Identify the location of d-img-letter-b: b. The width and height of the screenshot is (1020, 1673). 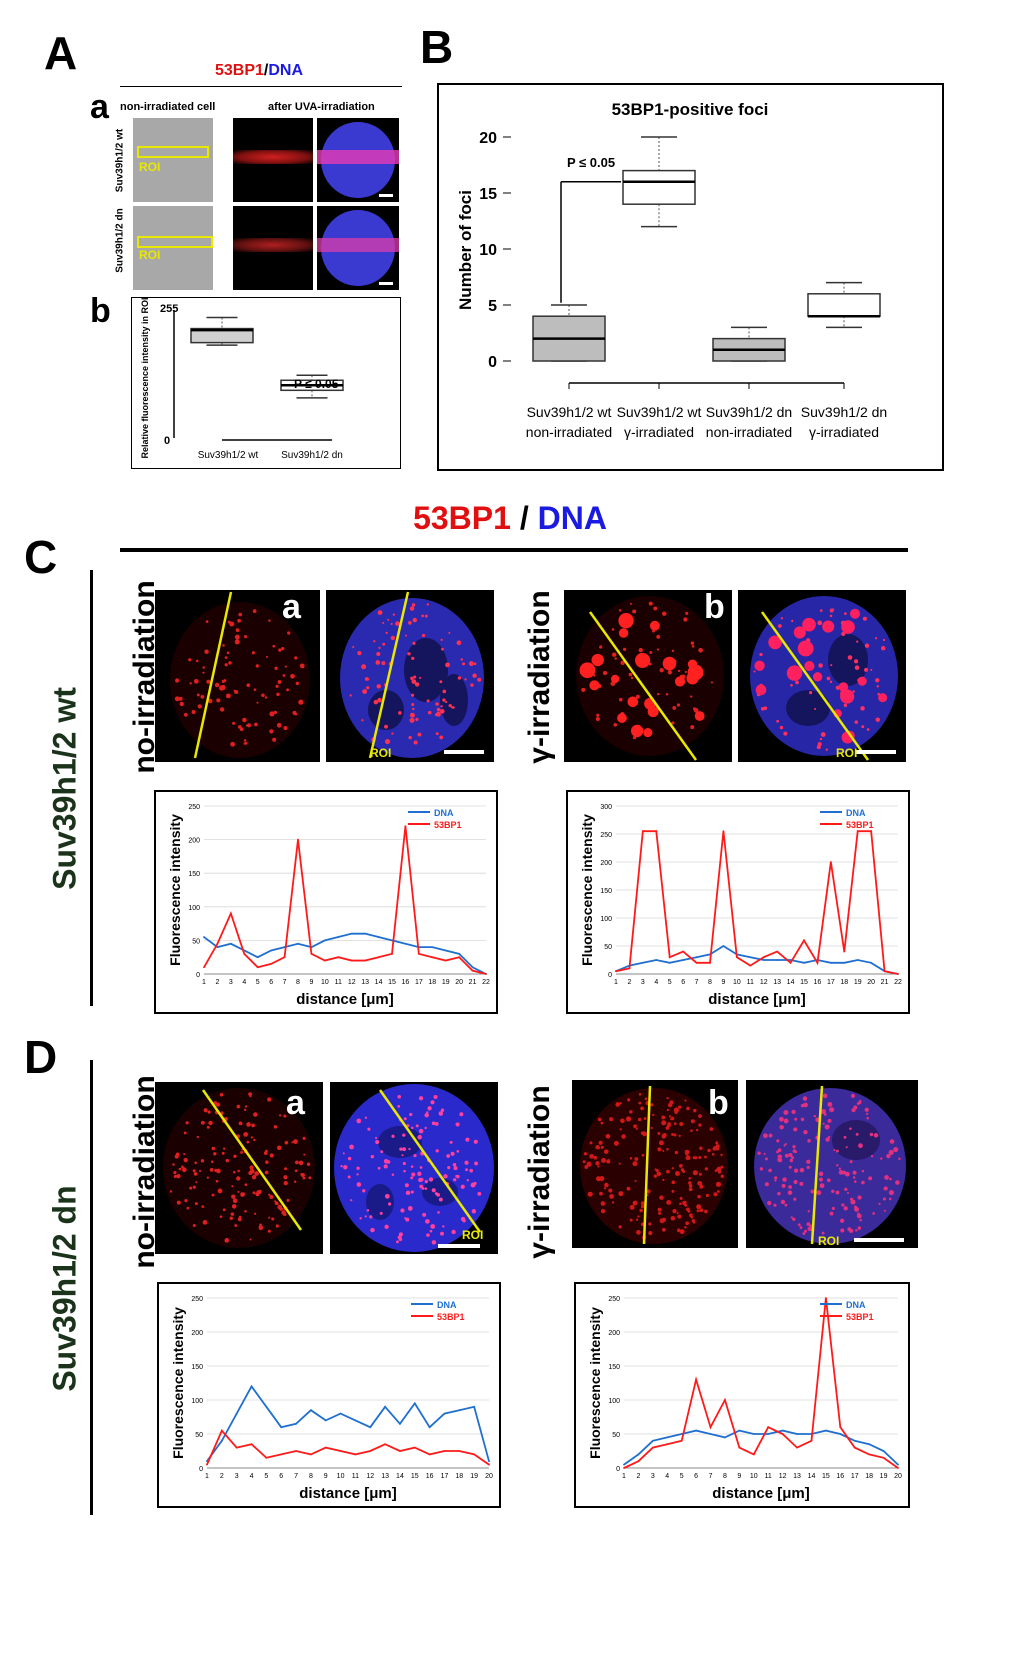
(718, 1103).